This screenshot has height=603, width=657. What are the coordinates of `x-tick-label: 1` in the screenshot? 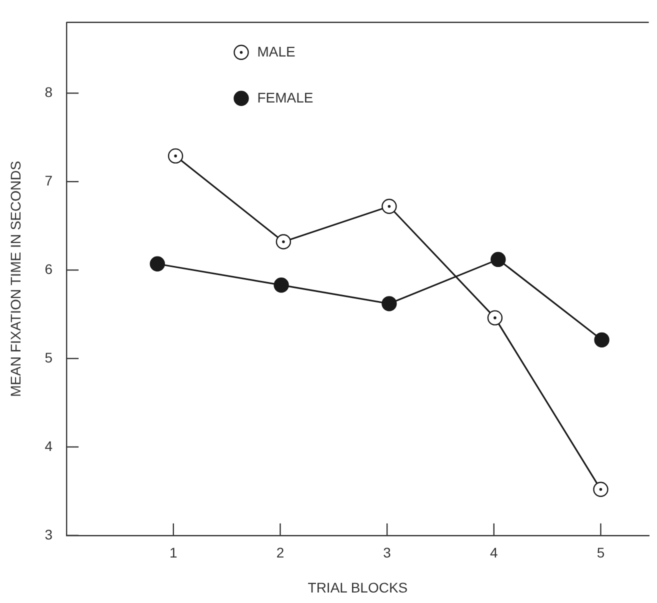 It's located at (174, 552).